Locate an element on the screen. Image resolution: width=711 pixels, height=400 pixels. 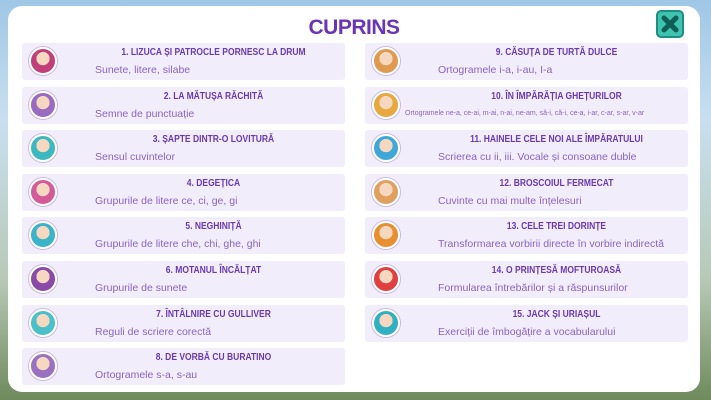
chapter-subtitle: Sensul cuvintelor is located at coordinates (135, 157).